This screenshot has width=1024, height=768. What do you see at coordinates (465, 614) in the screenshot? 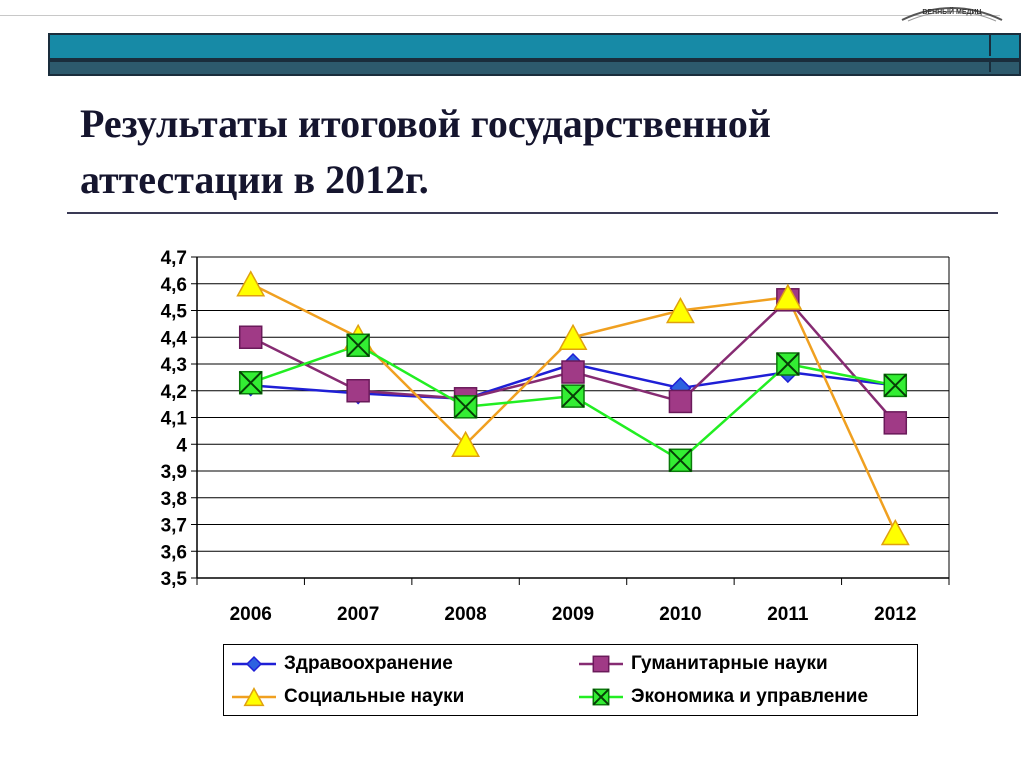
I see `x-tick-label: 2008` at bounding box center [465, 614].